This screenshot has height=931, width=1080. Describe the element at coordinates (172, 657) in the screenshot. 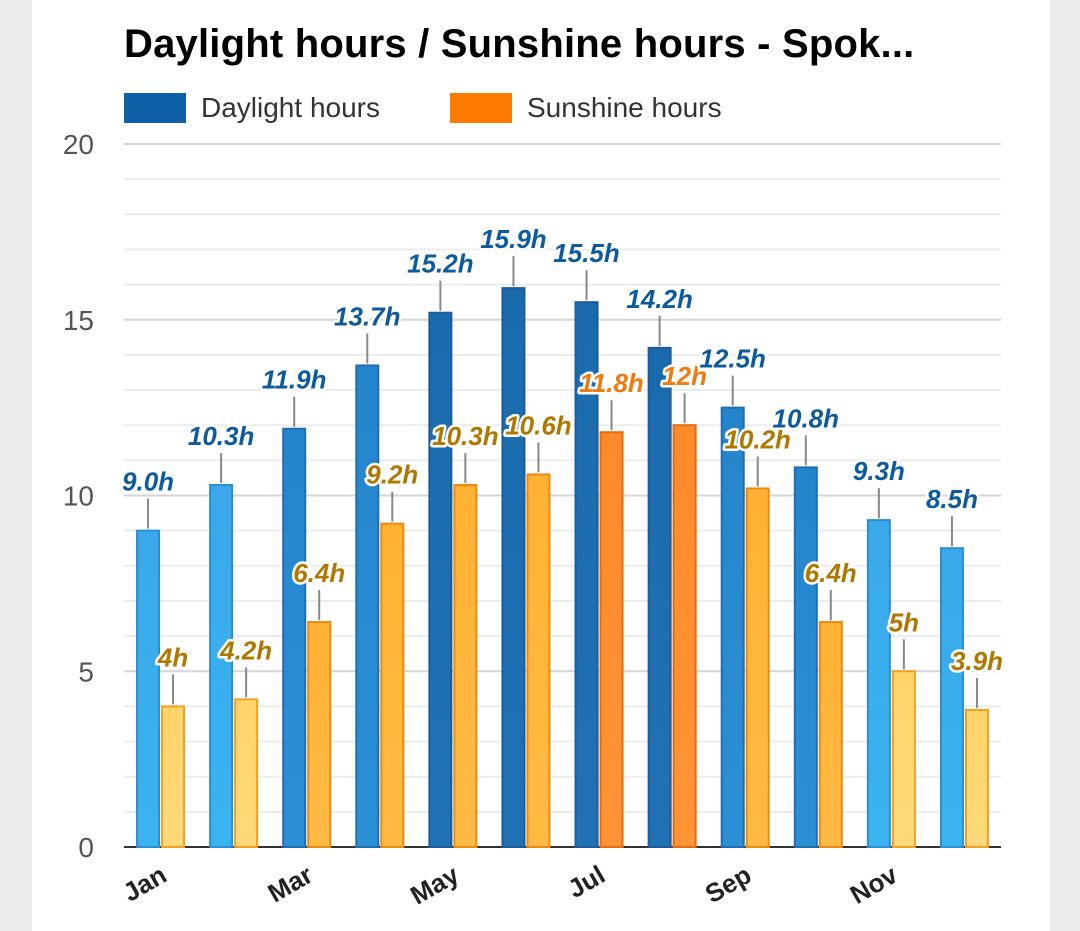

I see `data-label-sunshine: 4h` at that location.